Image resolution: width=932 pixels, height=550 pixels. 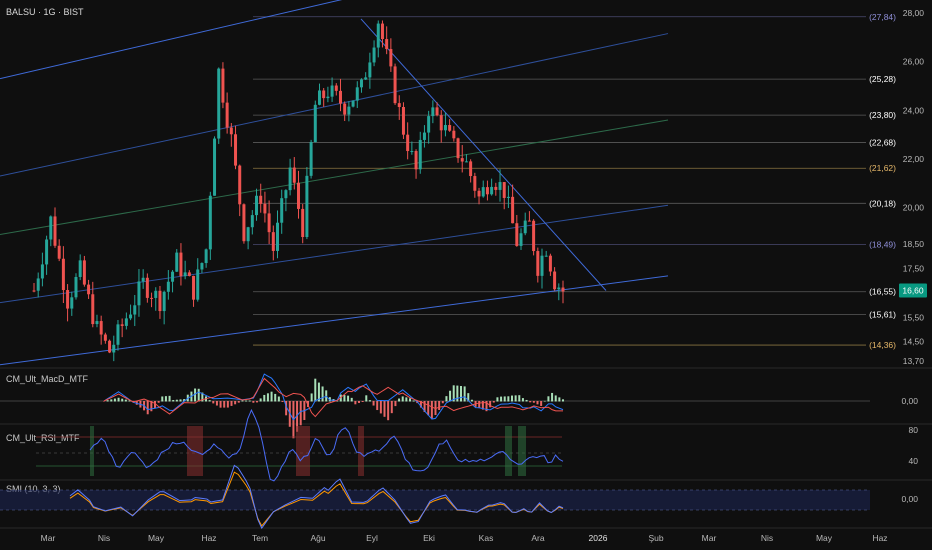 What do you see at coordinates (914, 342) in the screenshot?
I see `price-axis-tick: 14,50` at bounding box center [914, 342].